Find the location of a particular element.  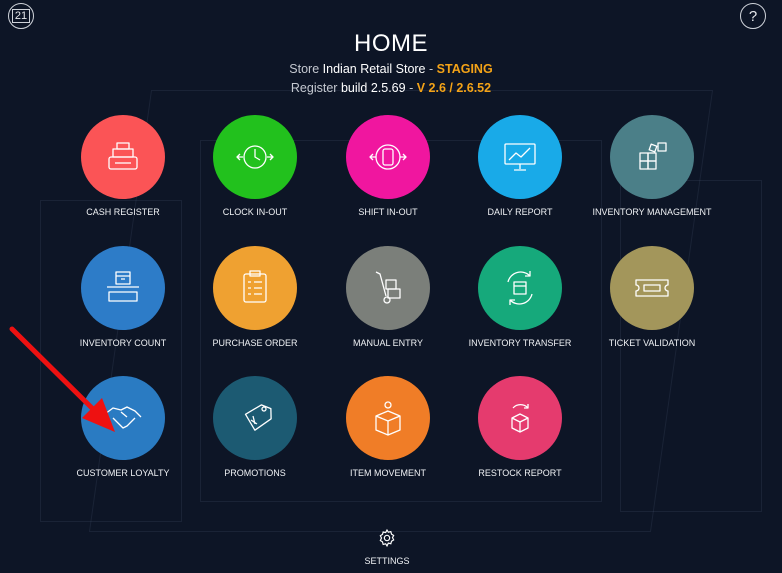

register-info: Register build 2.5.69 - V 2.6 / 2.6.52 is located at coordinates (391, 88).